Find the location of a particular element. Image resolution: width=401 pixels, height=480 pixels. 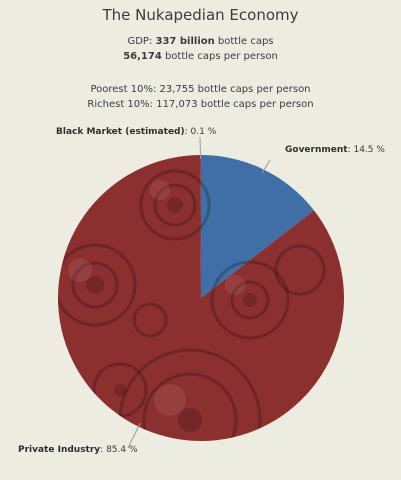

gdp-unit: bottle caps is located at coordinates (244, 41).